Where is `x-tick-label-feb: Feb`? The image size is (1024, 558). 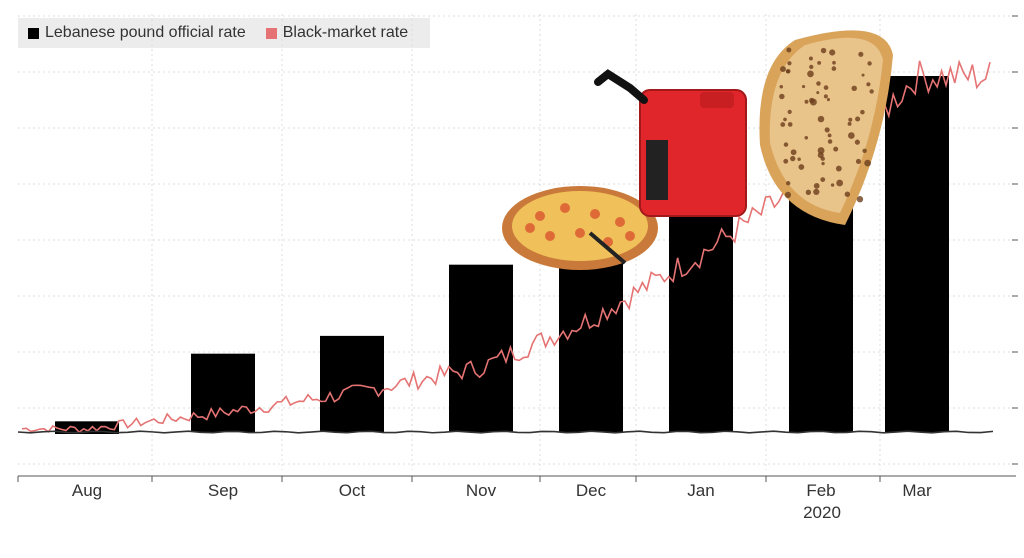
x-tick-label-feb: Feb is located at coordinates (820, 490).